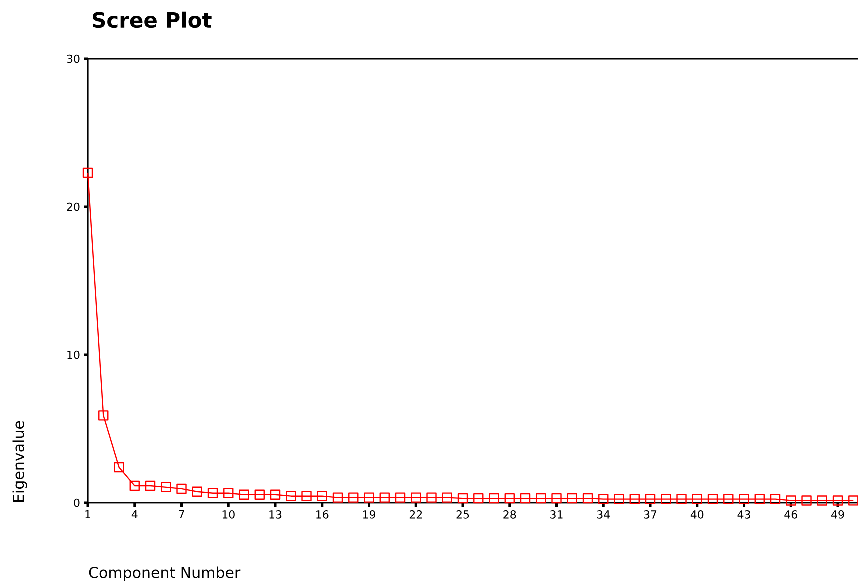  What do you see at coordinates (510, 514) in the screenshot?
I see `x-tick-label: 28` at bounding box center [510, 514].